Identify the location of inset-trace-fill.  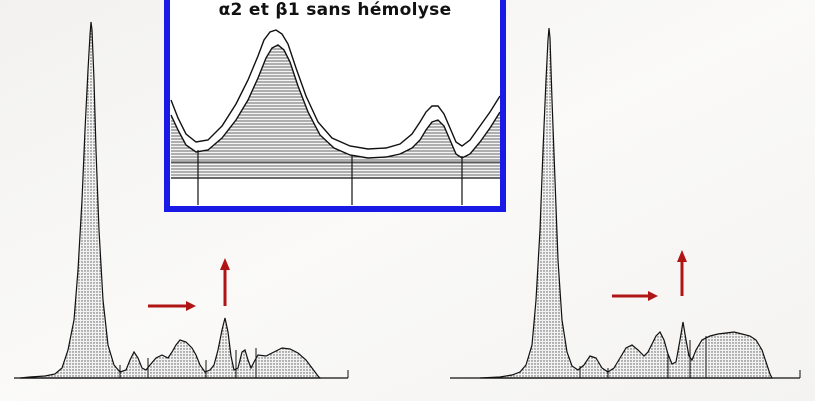
(335, 111).